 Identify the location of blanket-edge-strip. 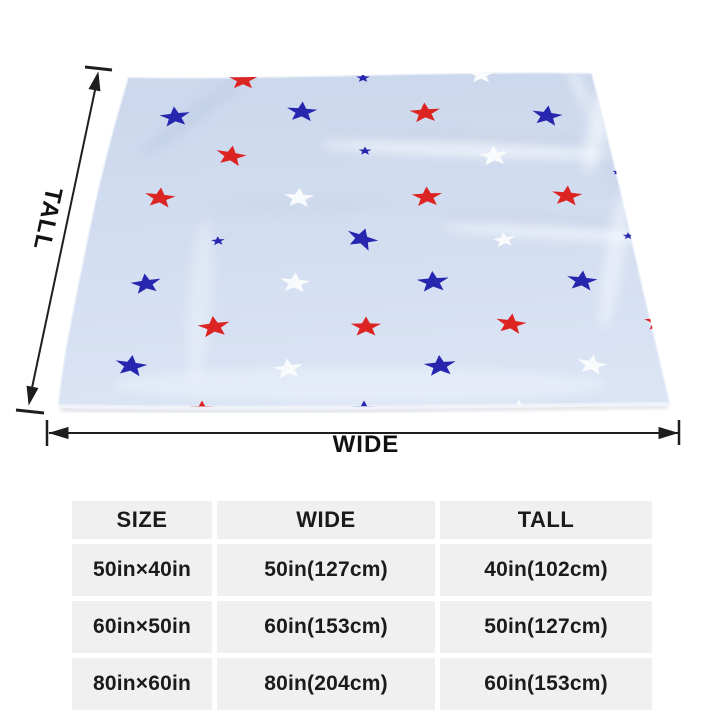
(364, 406).